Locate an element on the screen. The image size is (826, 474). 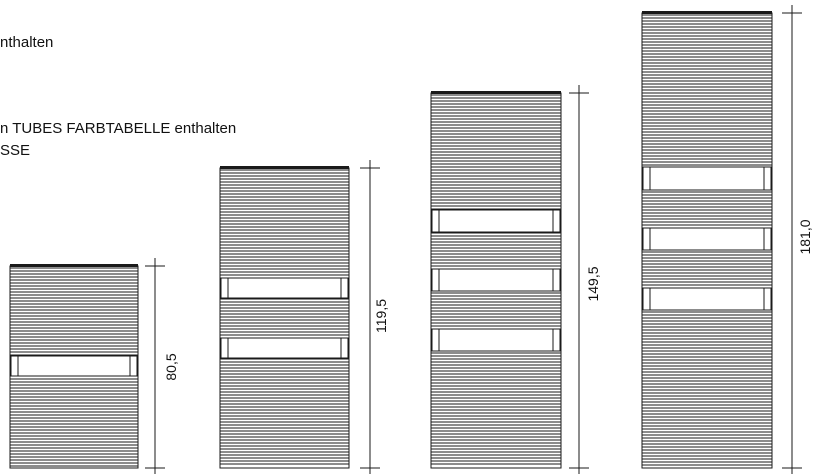
note-line-1: nthalten is located at coordinates (27, 42).